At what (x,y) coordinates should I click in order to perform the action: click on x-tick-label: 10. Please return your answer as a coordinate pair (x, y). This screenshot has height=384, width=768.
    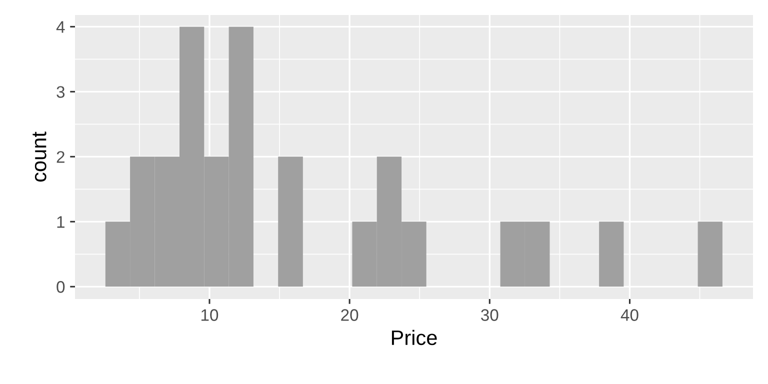
    Looking at the image, I should click on (209, 315).